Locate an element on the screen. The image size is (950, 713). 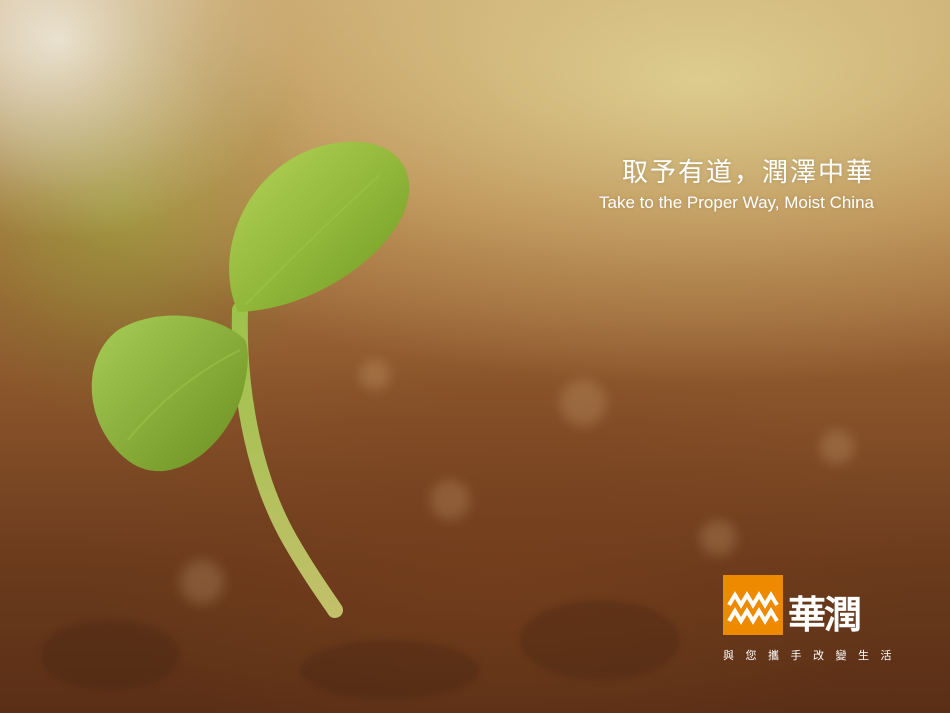
slogan-english: Take to the Proper Way, Moist China is located at coordinates (736, 202).